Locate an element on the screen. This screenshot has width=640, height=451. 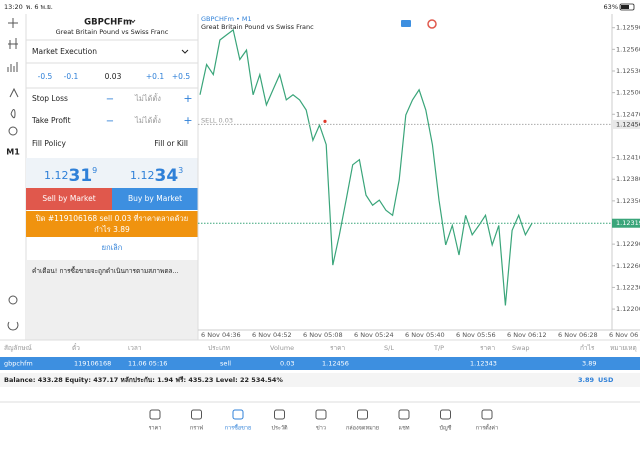
close-banner-line: ปิด #119106168 sell 0.03 ที่ราคาตลาดด้วย is located at coordinates (111, 218).